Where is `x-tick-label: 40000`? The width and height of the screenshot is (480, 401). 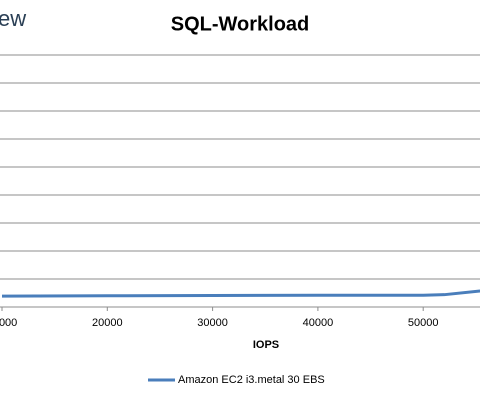 x-tick-label: 40000 is located at coordinates (318, 323).